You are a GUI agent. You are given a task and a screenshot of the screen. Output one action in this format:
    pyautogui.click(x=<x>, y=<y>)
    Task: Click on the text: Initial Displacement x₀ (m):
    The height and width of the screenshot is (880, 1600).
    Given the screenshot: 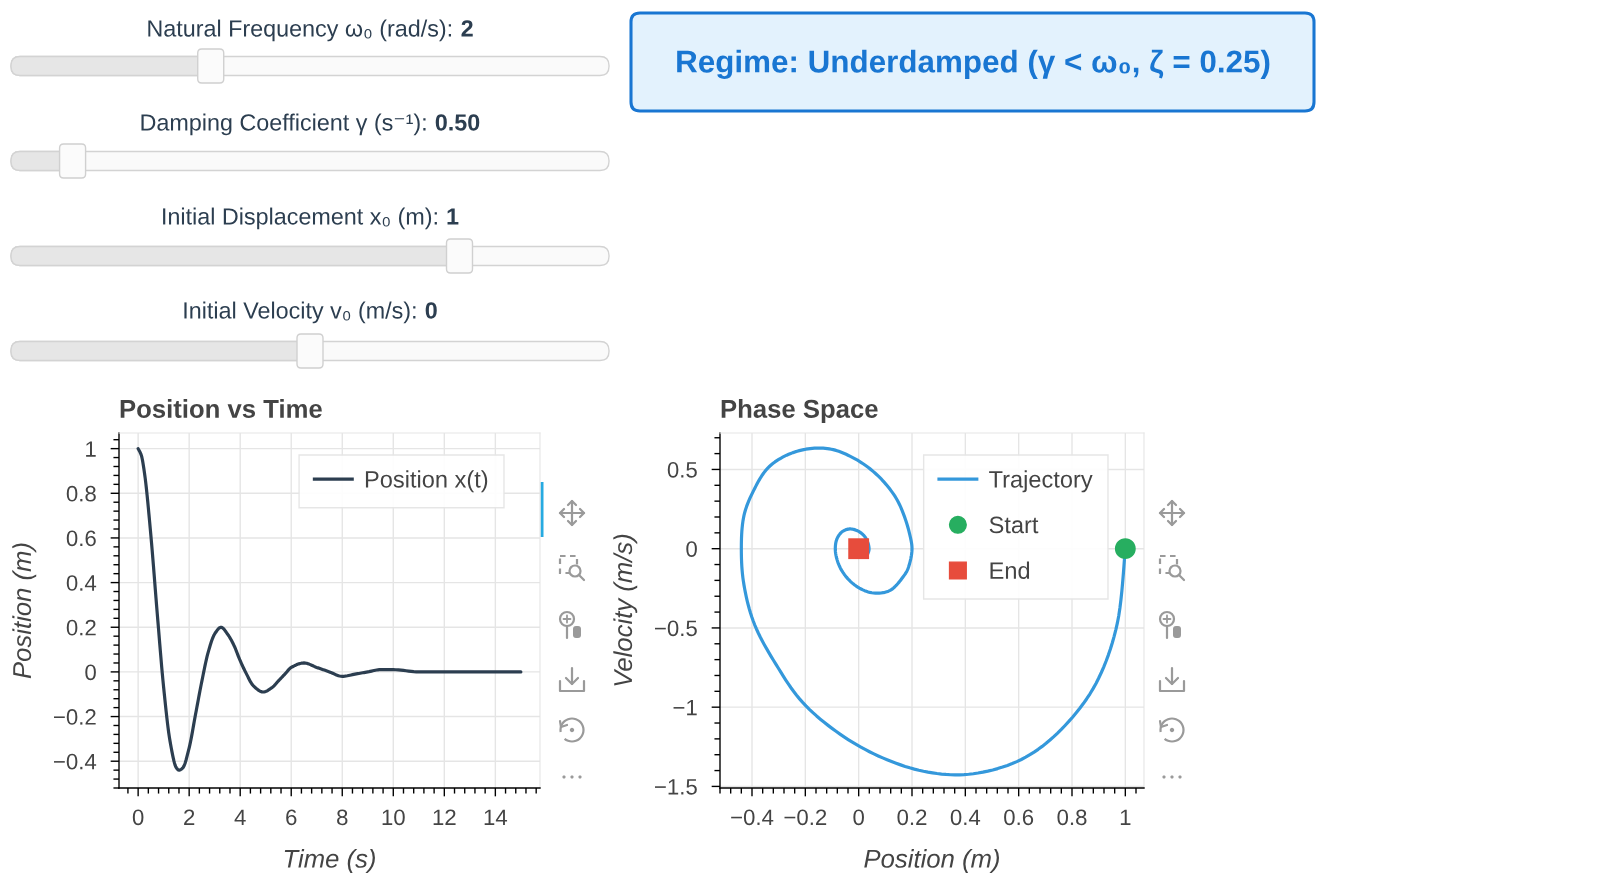 What is the action you would take?
    pyautogui.click(x=300, y=218)
    